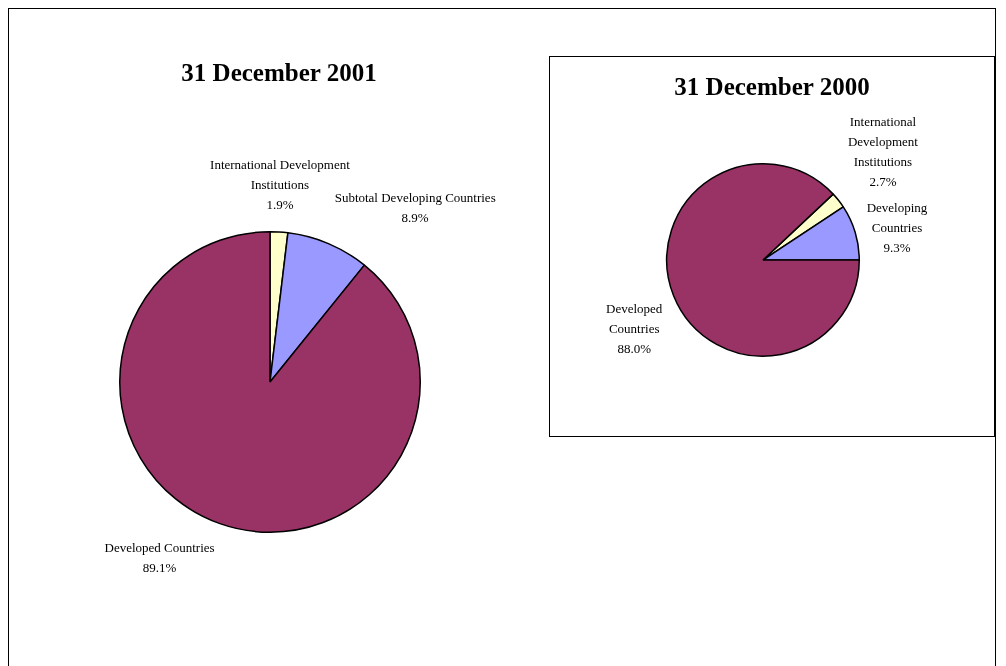  I want to click on data-label: 88.0%, so click(634, 349).